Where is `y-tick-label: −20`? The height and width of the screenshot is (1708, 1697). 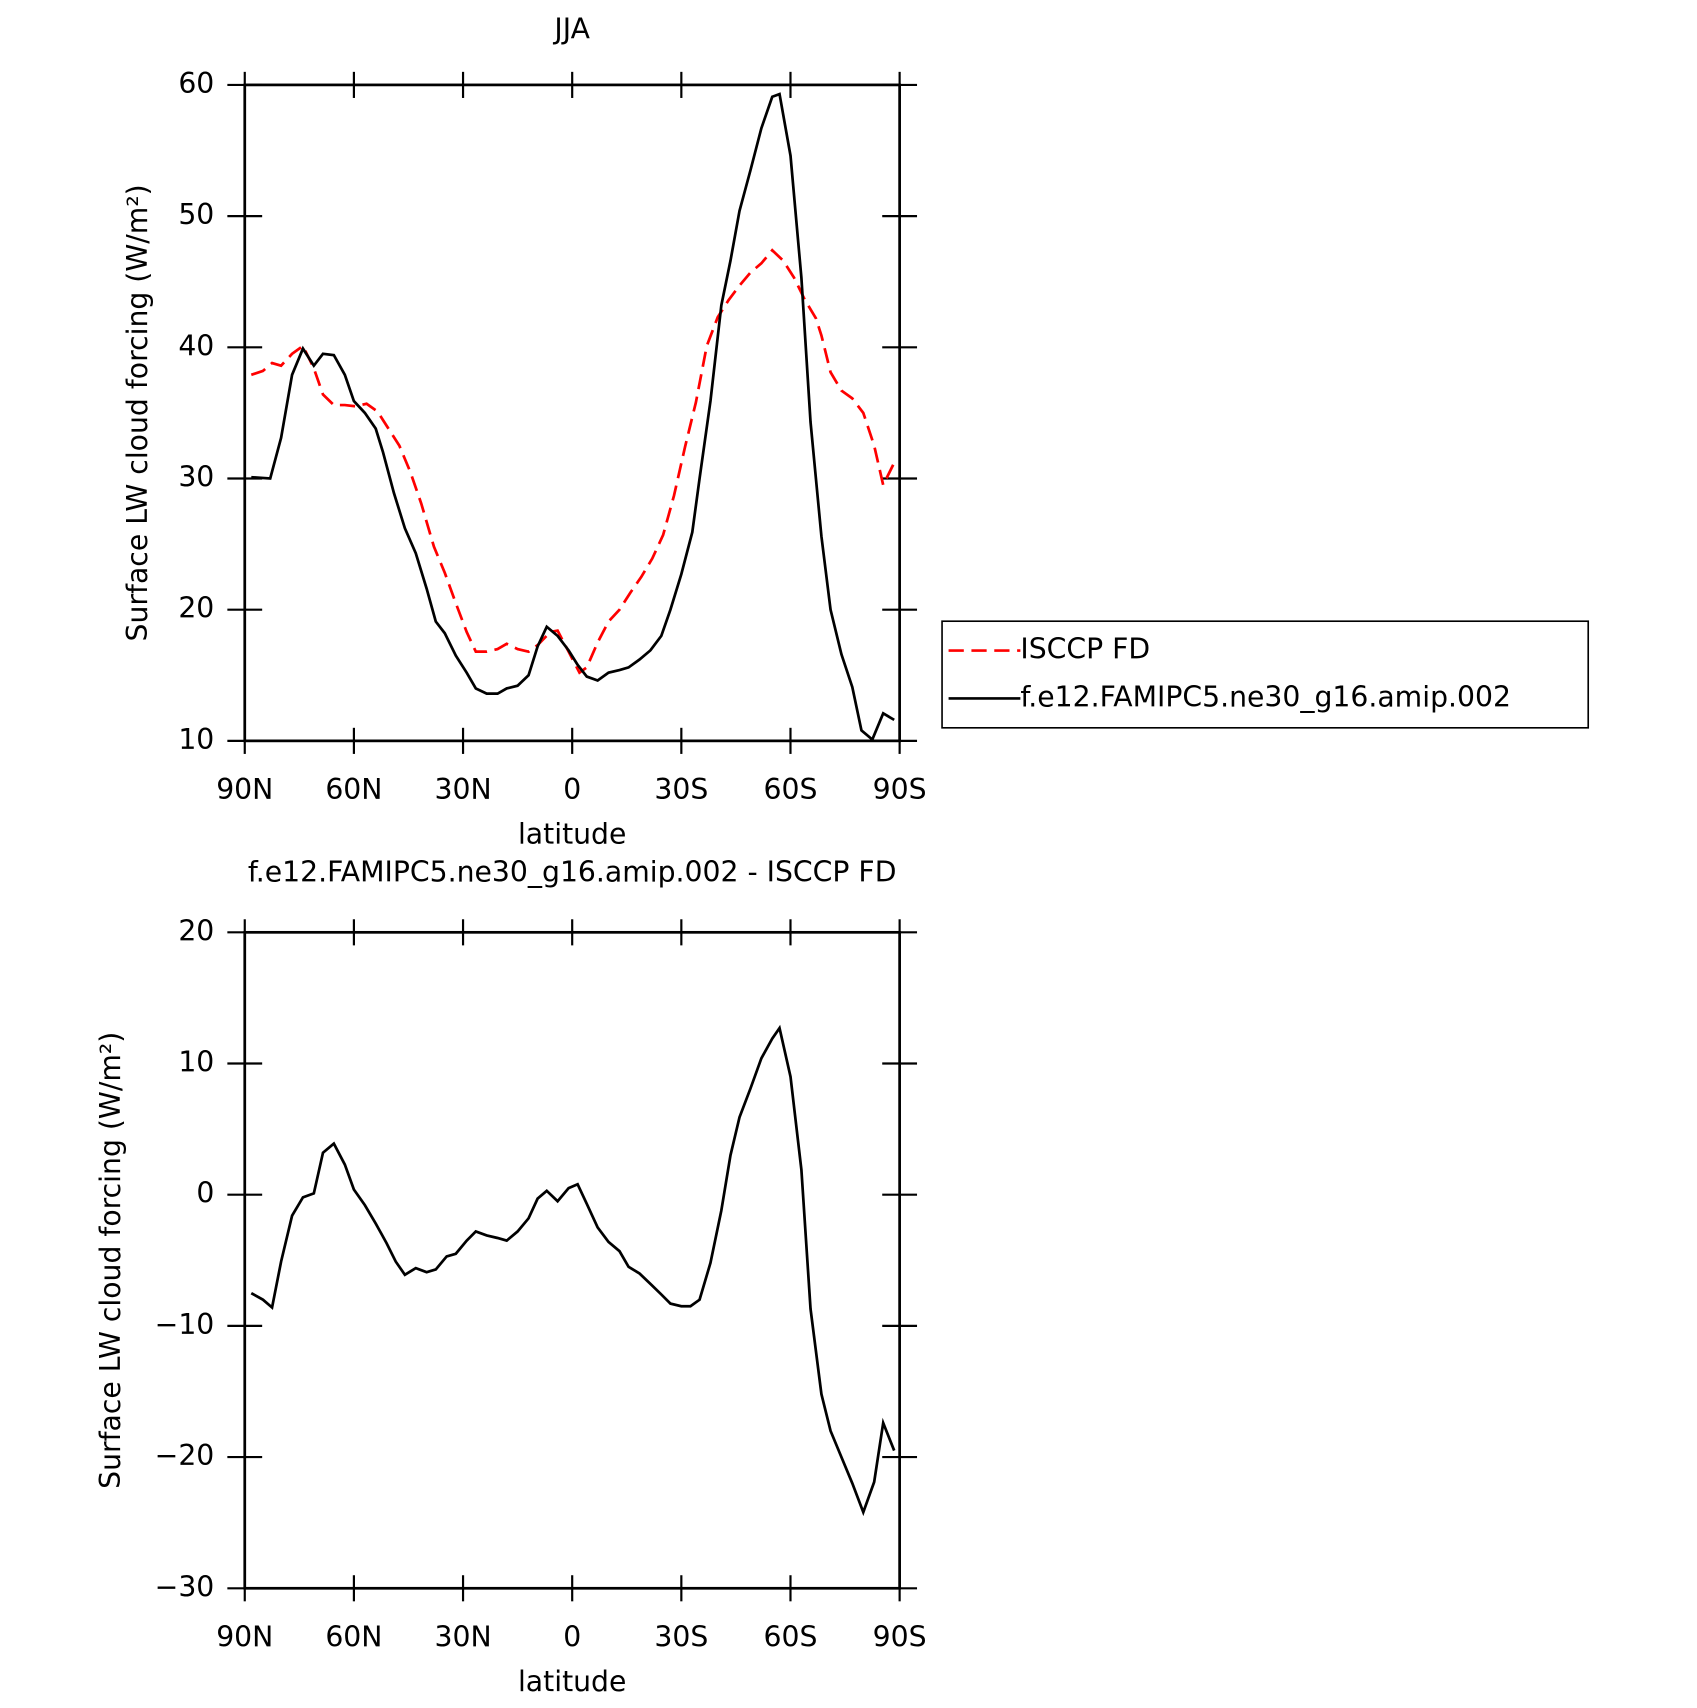 y-tick-label: −20 is located at coordinates (185, 1455).